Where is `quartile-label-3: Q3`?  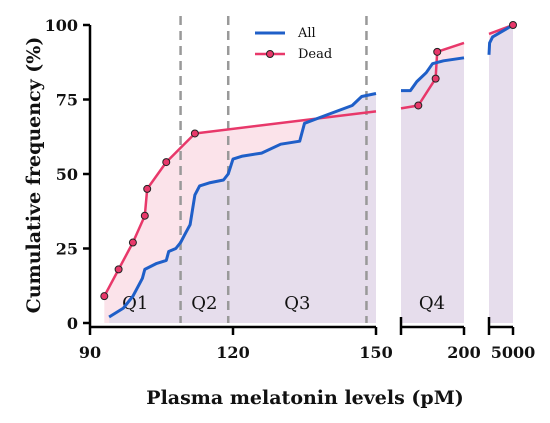 quartile-label-3: Q3 is located at coordinates (297, 303).